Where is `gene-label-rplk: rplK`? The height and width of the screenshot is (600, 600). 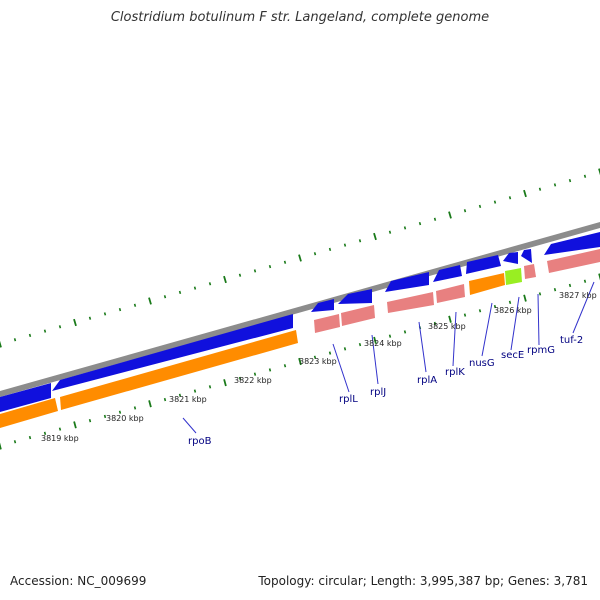
gene-label-rplk: rplK is located at coordinates (455, 372).